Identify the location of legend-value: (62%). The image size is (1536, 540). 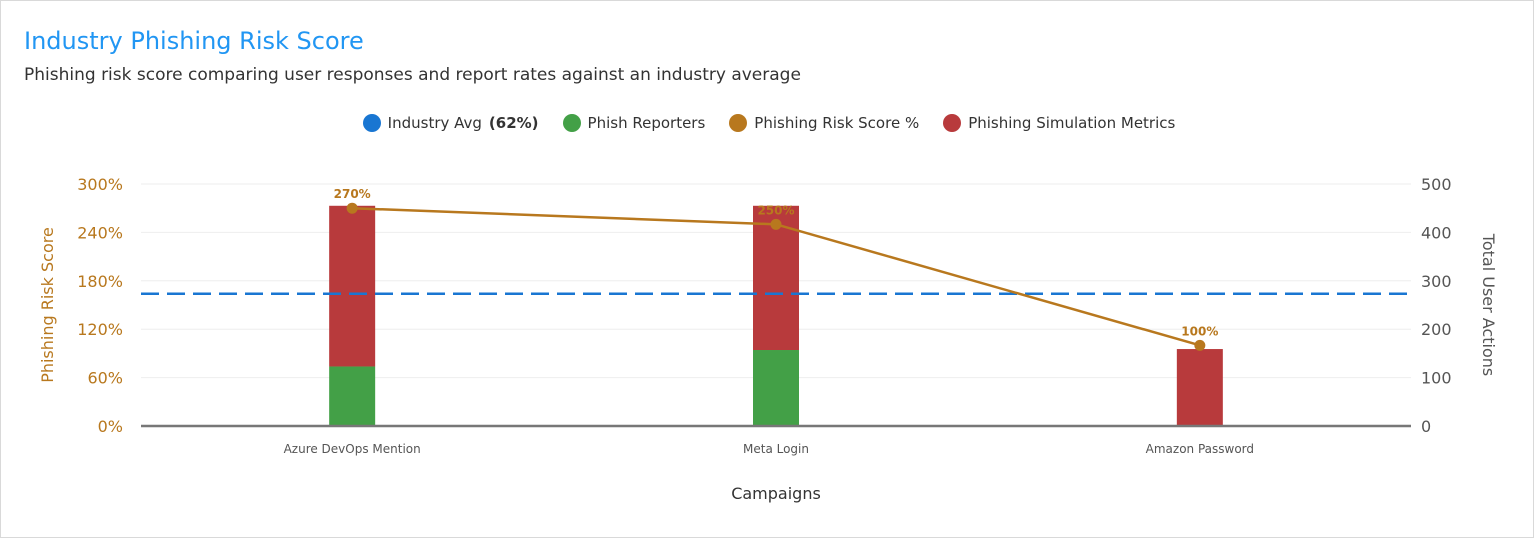
(513, 123).